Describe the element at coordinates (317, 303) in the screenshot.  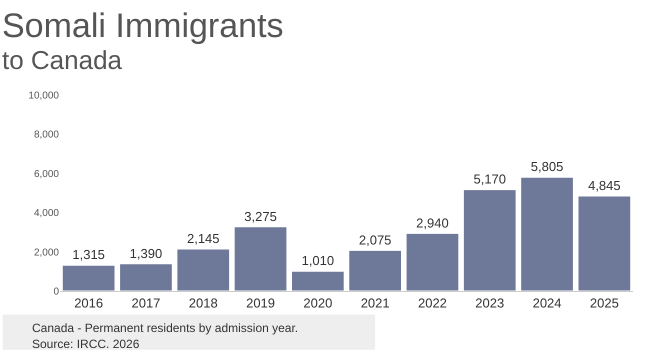
I see `x-tick-label: 2020` at that location.